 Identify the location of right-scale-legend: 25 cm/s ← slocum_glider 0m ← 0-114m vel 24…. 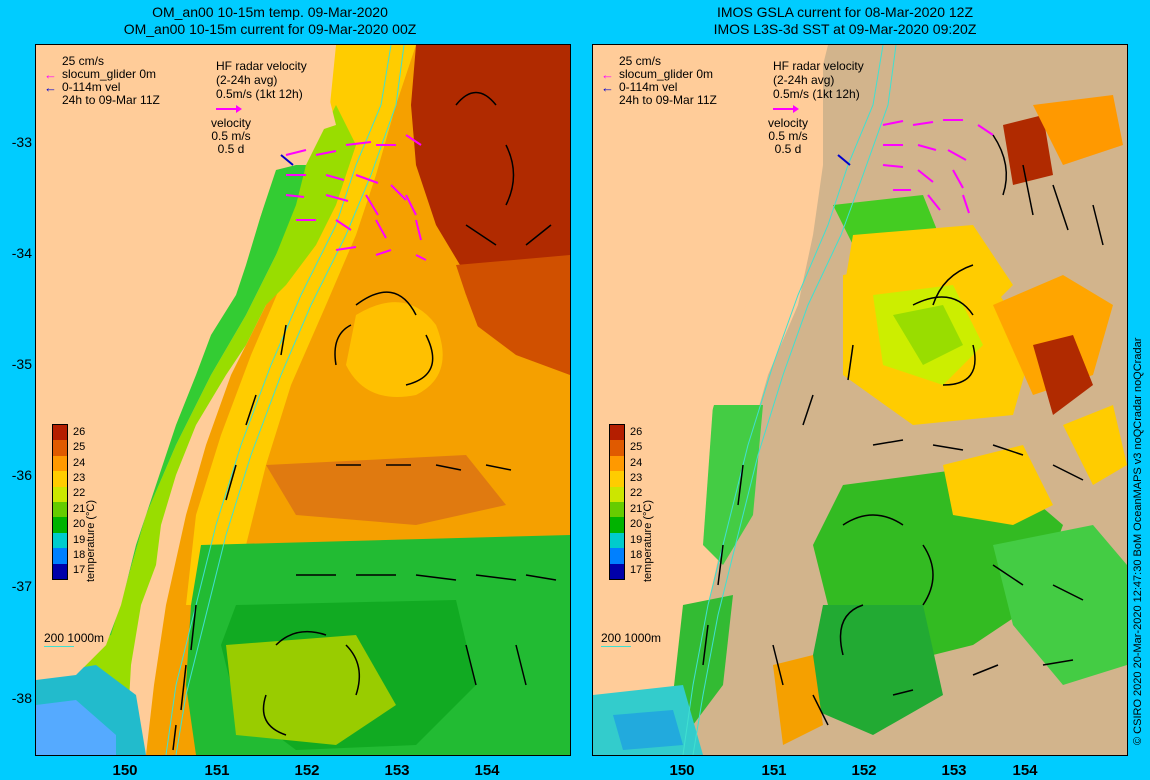
(659, 81).